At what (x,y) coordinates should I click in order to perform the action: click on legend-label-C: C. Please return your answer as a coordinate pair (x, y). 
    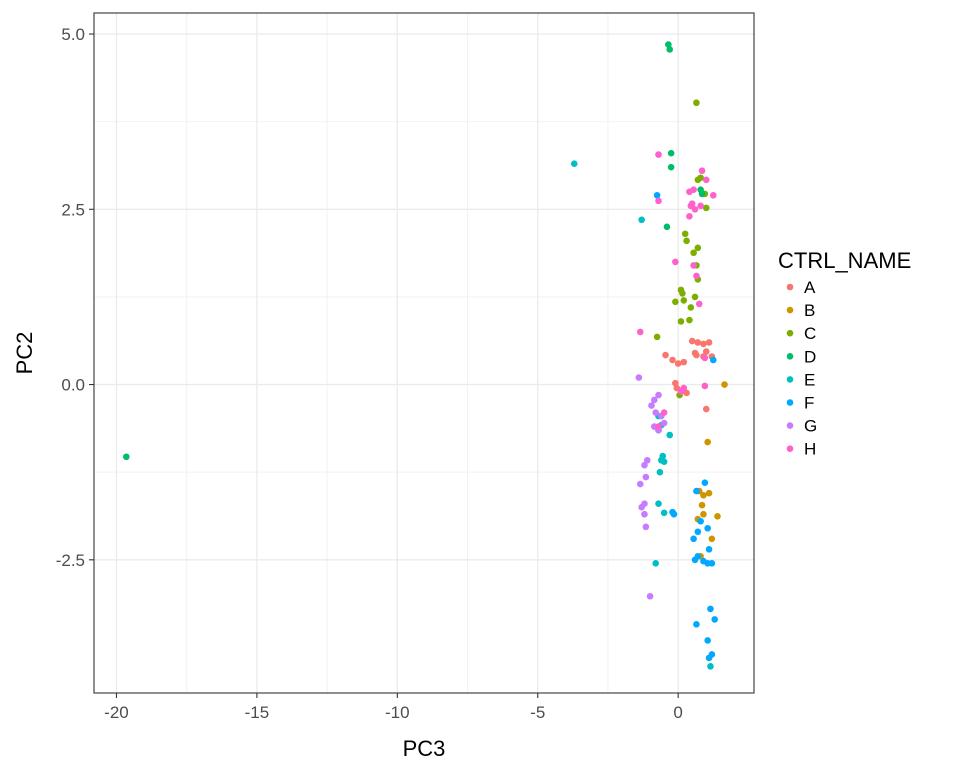
    Looking at the image, I should click on (810, 333).